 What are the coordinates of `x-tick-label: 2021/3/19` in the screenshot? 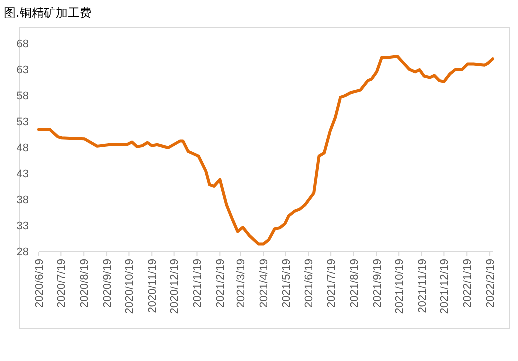 It's located at (242, 283).